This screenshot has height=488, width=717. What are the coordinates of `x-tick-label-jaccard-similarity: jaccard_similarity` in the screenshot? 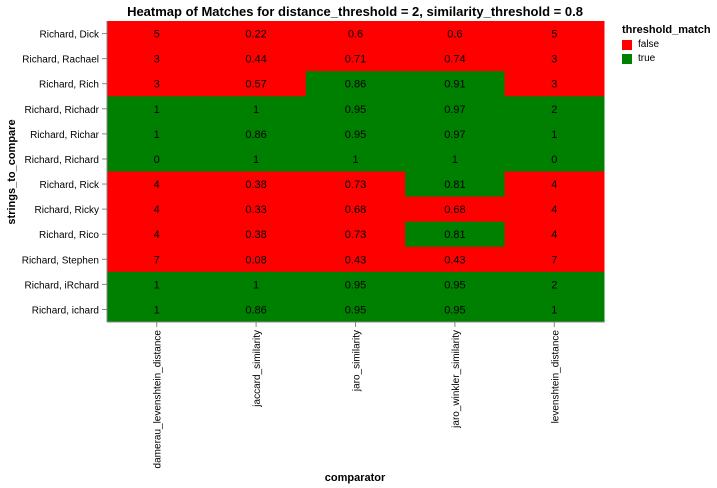 It's located at (257, 369).